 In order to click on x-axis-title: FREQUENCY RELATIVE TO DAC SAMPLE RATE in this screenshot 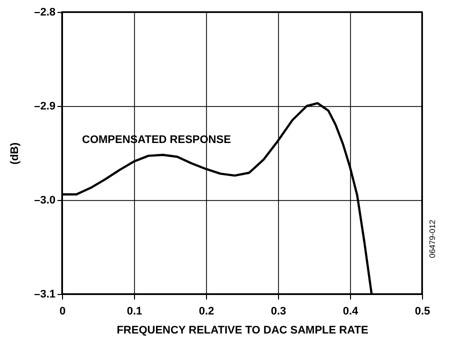, I will do `click(242, 330)`.